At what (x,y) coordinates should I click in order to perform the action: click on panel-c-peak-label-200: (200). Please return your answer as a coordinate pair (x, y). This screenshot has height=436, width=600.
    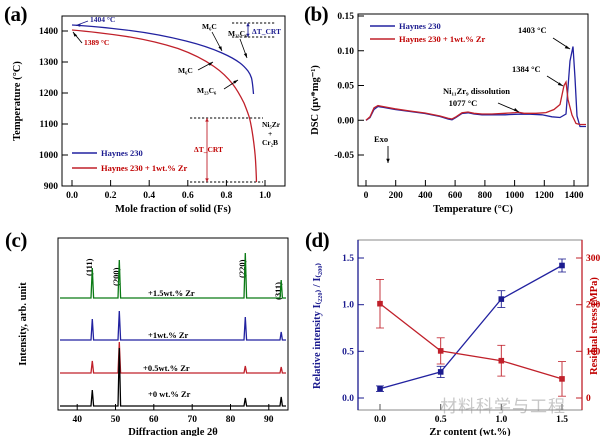
    Looking at the image, I should click on (116, 276).